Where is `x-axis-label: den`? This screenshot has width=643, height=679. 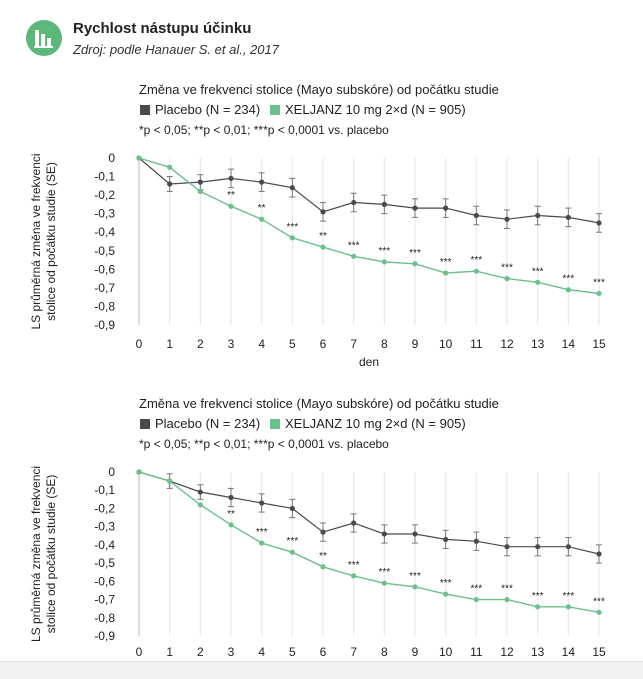
x-axis-label: den is located at coordinates (369, 362).